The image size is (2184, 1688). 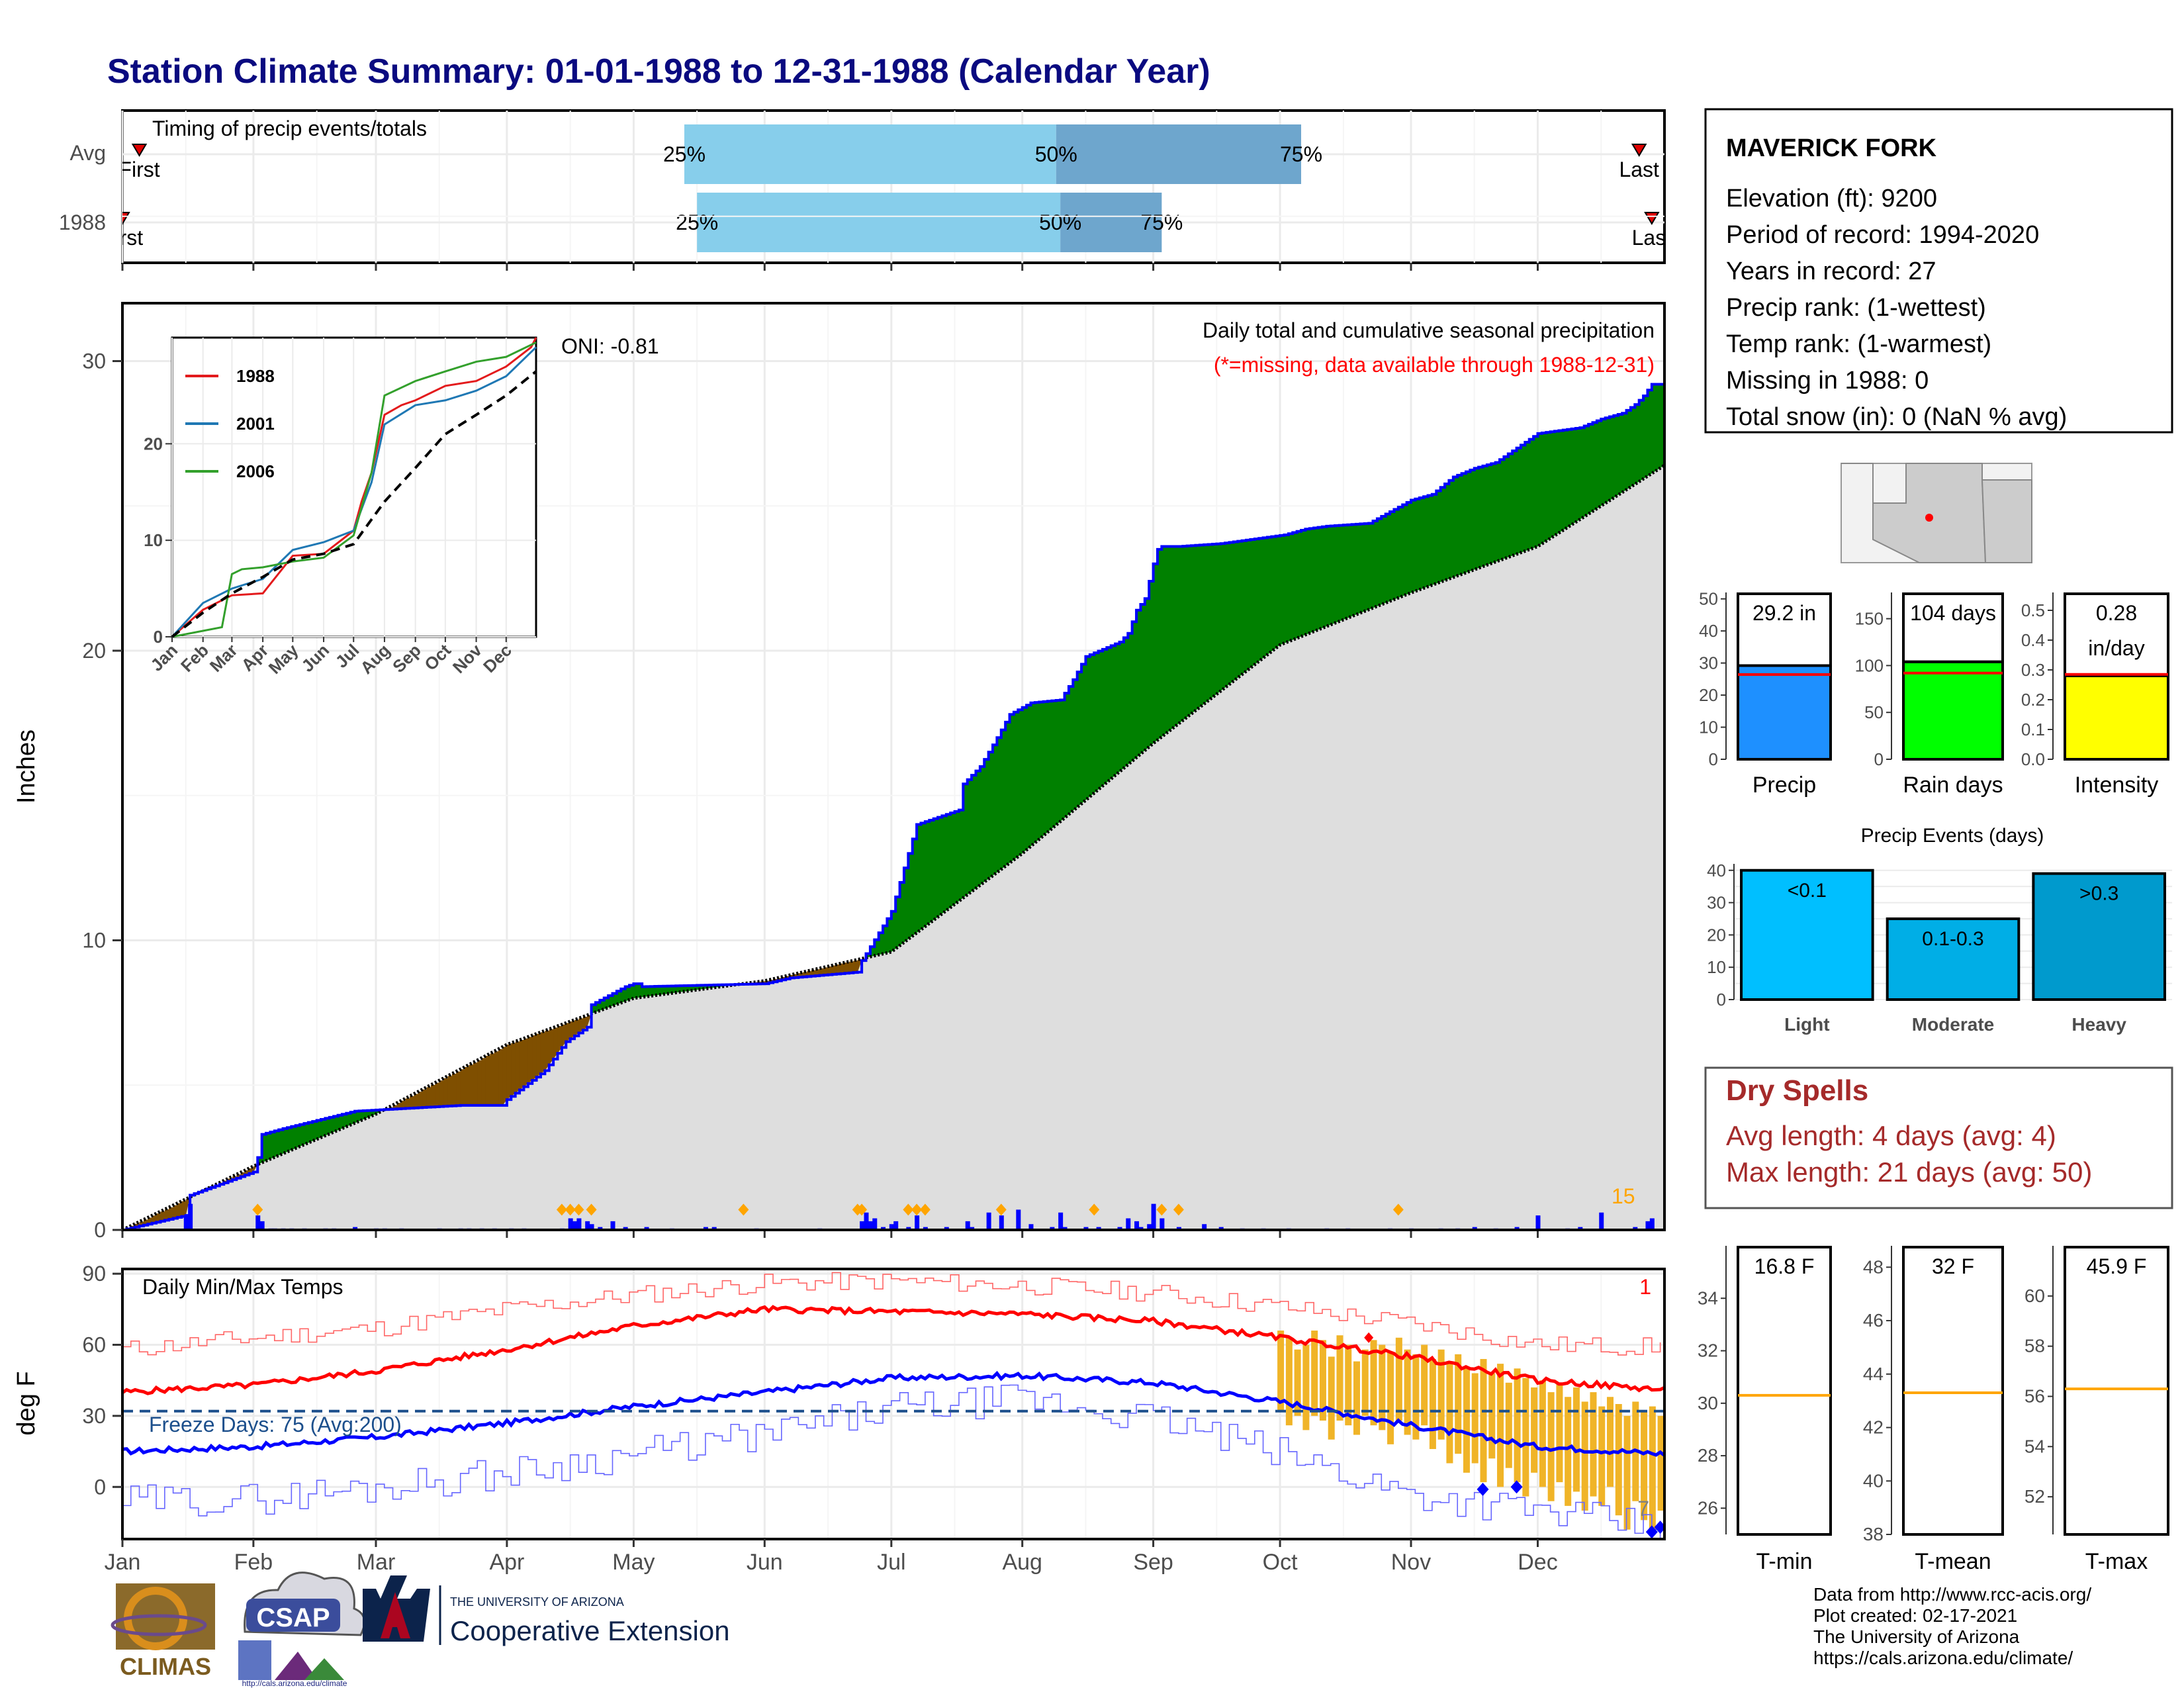 What do you see at coordinates (94, 1274) in the screenshot?
I see `temp-ytick-label: 90` at bounding box center [94, 1274].